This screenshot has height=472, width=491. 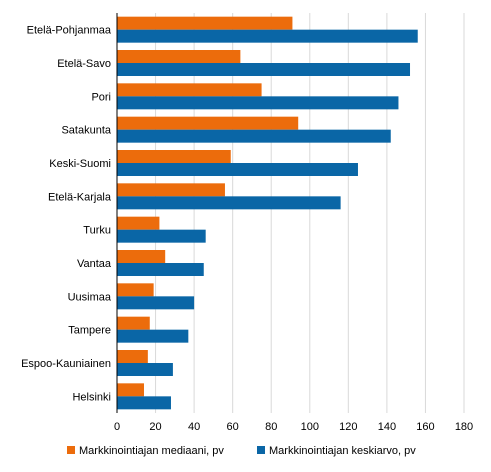 I want to click on bar-median-keski-suomi, so click(x=174, y=156).